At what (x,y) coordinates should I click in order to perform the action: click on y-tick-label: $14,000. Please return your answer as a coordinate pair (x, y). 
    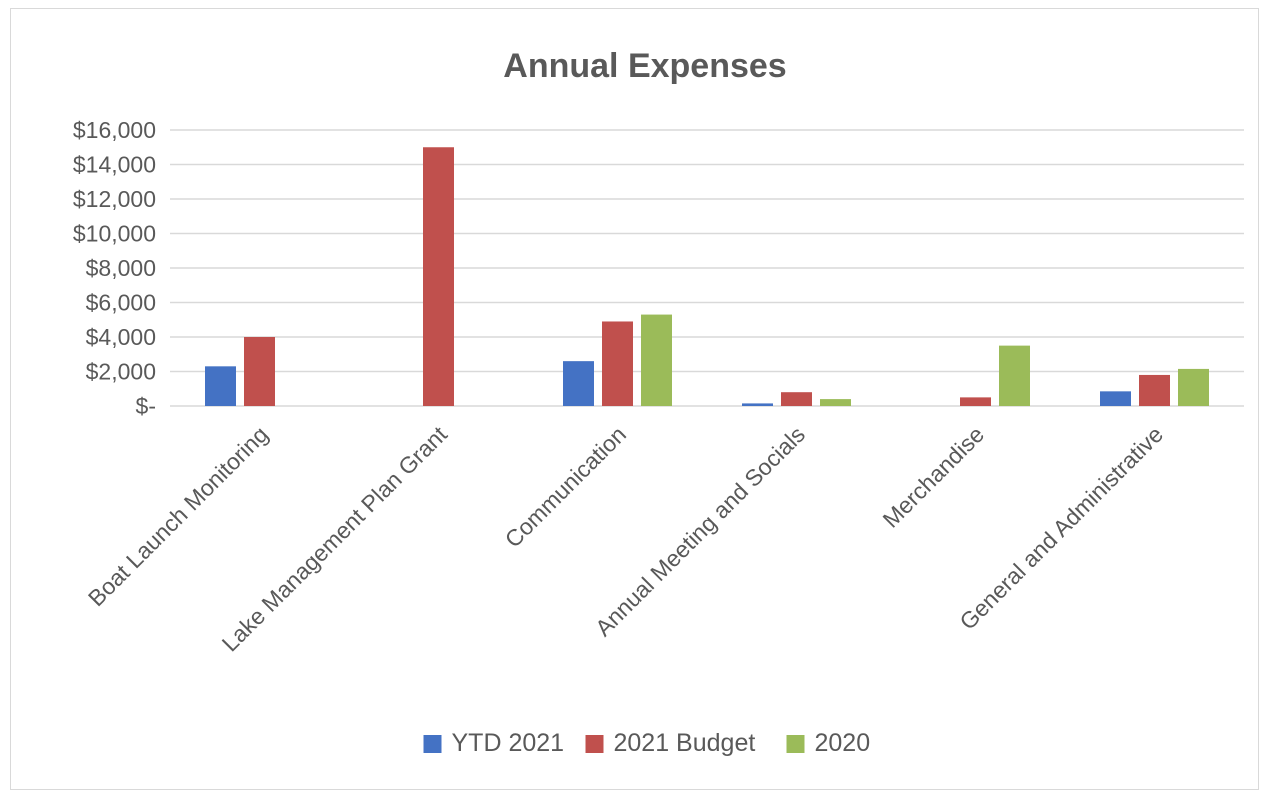
    Looking at the image, I should click on (114, 165).